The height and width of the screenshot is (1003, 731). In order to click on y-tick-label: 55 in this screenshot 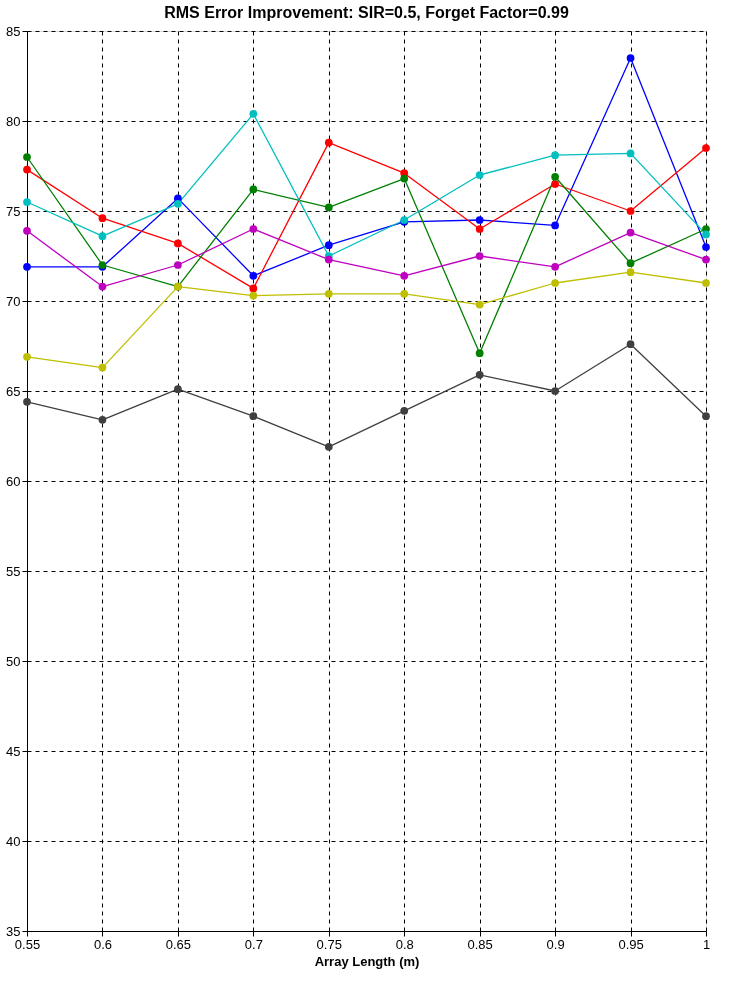, I will do `click(13, 571)`.